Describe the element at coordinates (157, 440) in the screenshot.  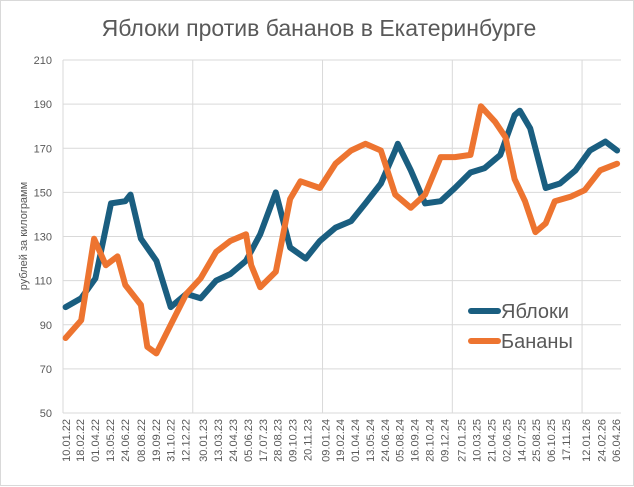
I see `x-tick-label: 19.09.22` at that location.